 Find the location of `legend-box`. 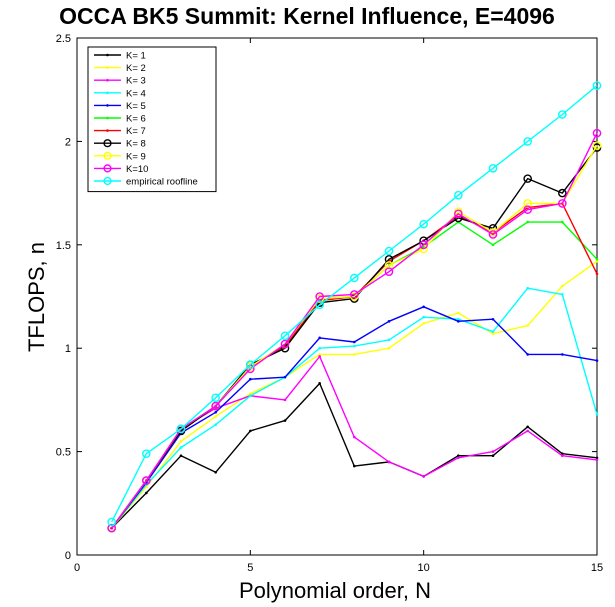

legend-box is located at coordinates (152, 119).